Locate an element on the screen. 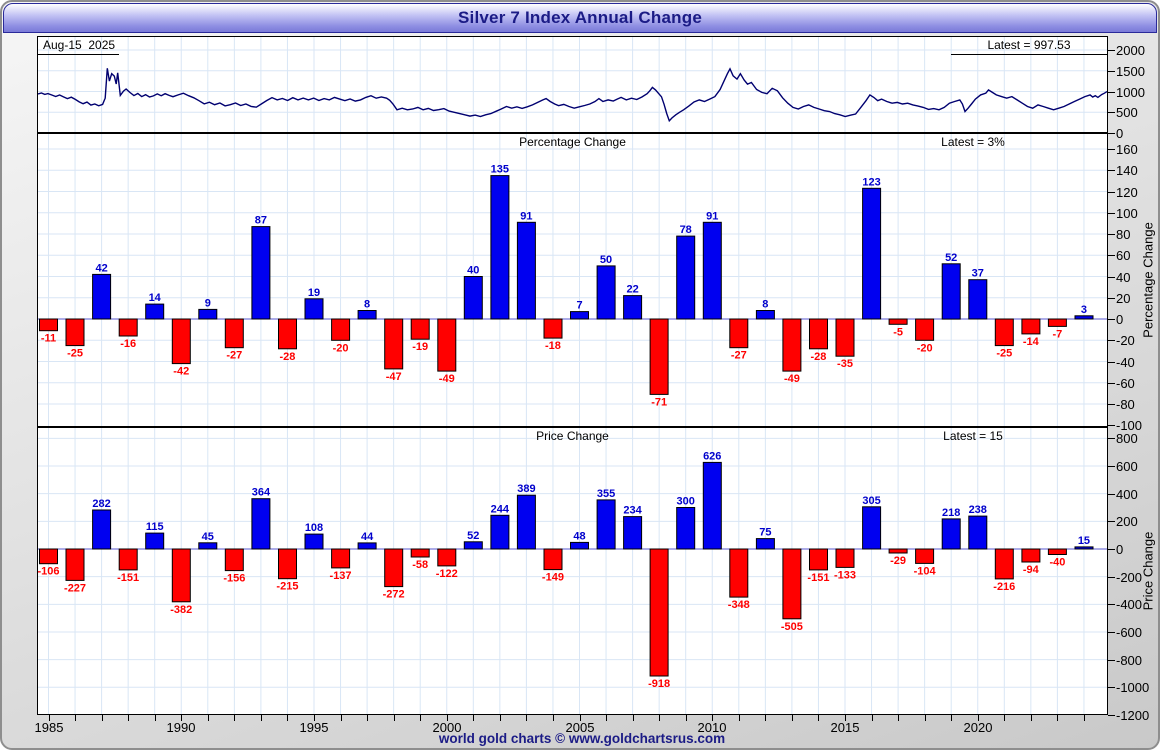 This screenshot has height=750, width=1160. bar-2005 is located at coordinates (579, 545).